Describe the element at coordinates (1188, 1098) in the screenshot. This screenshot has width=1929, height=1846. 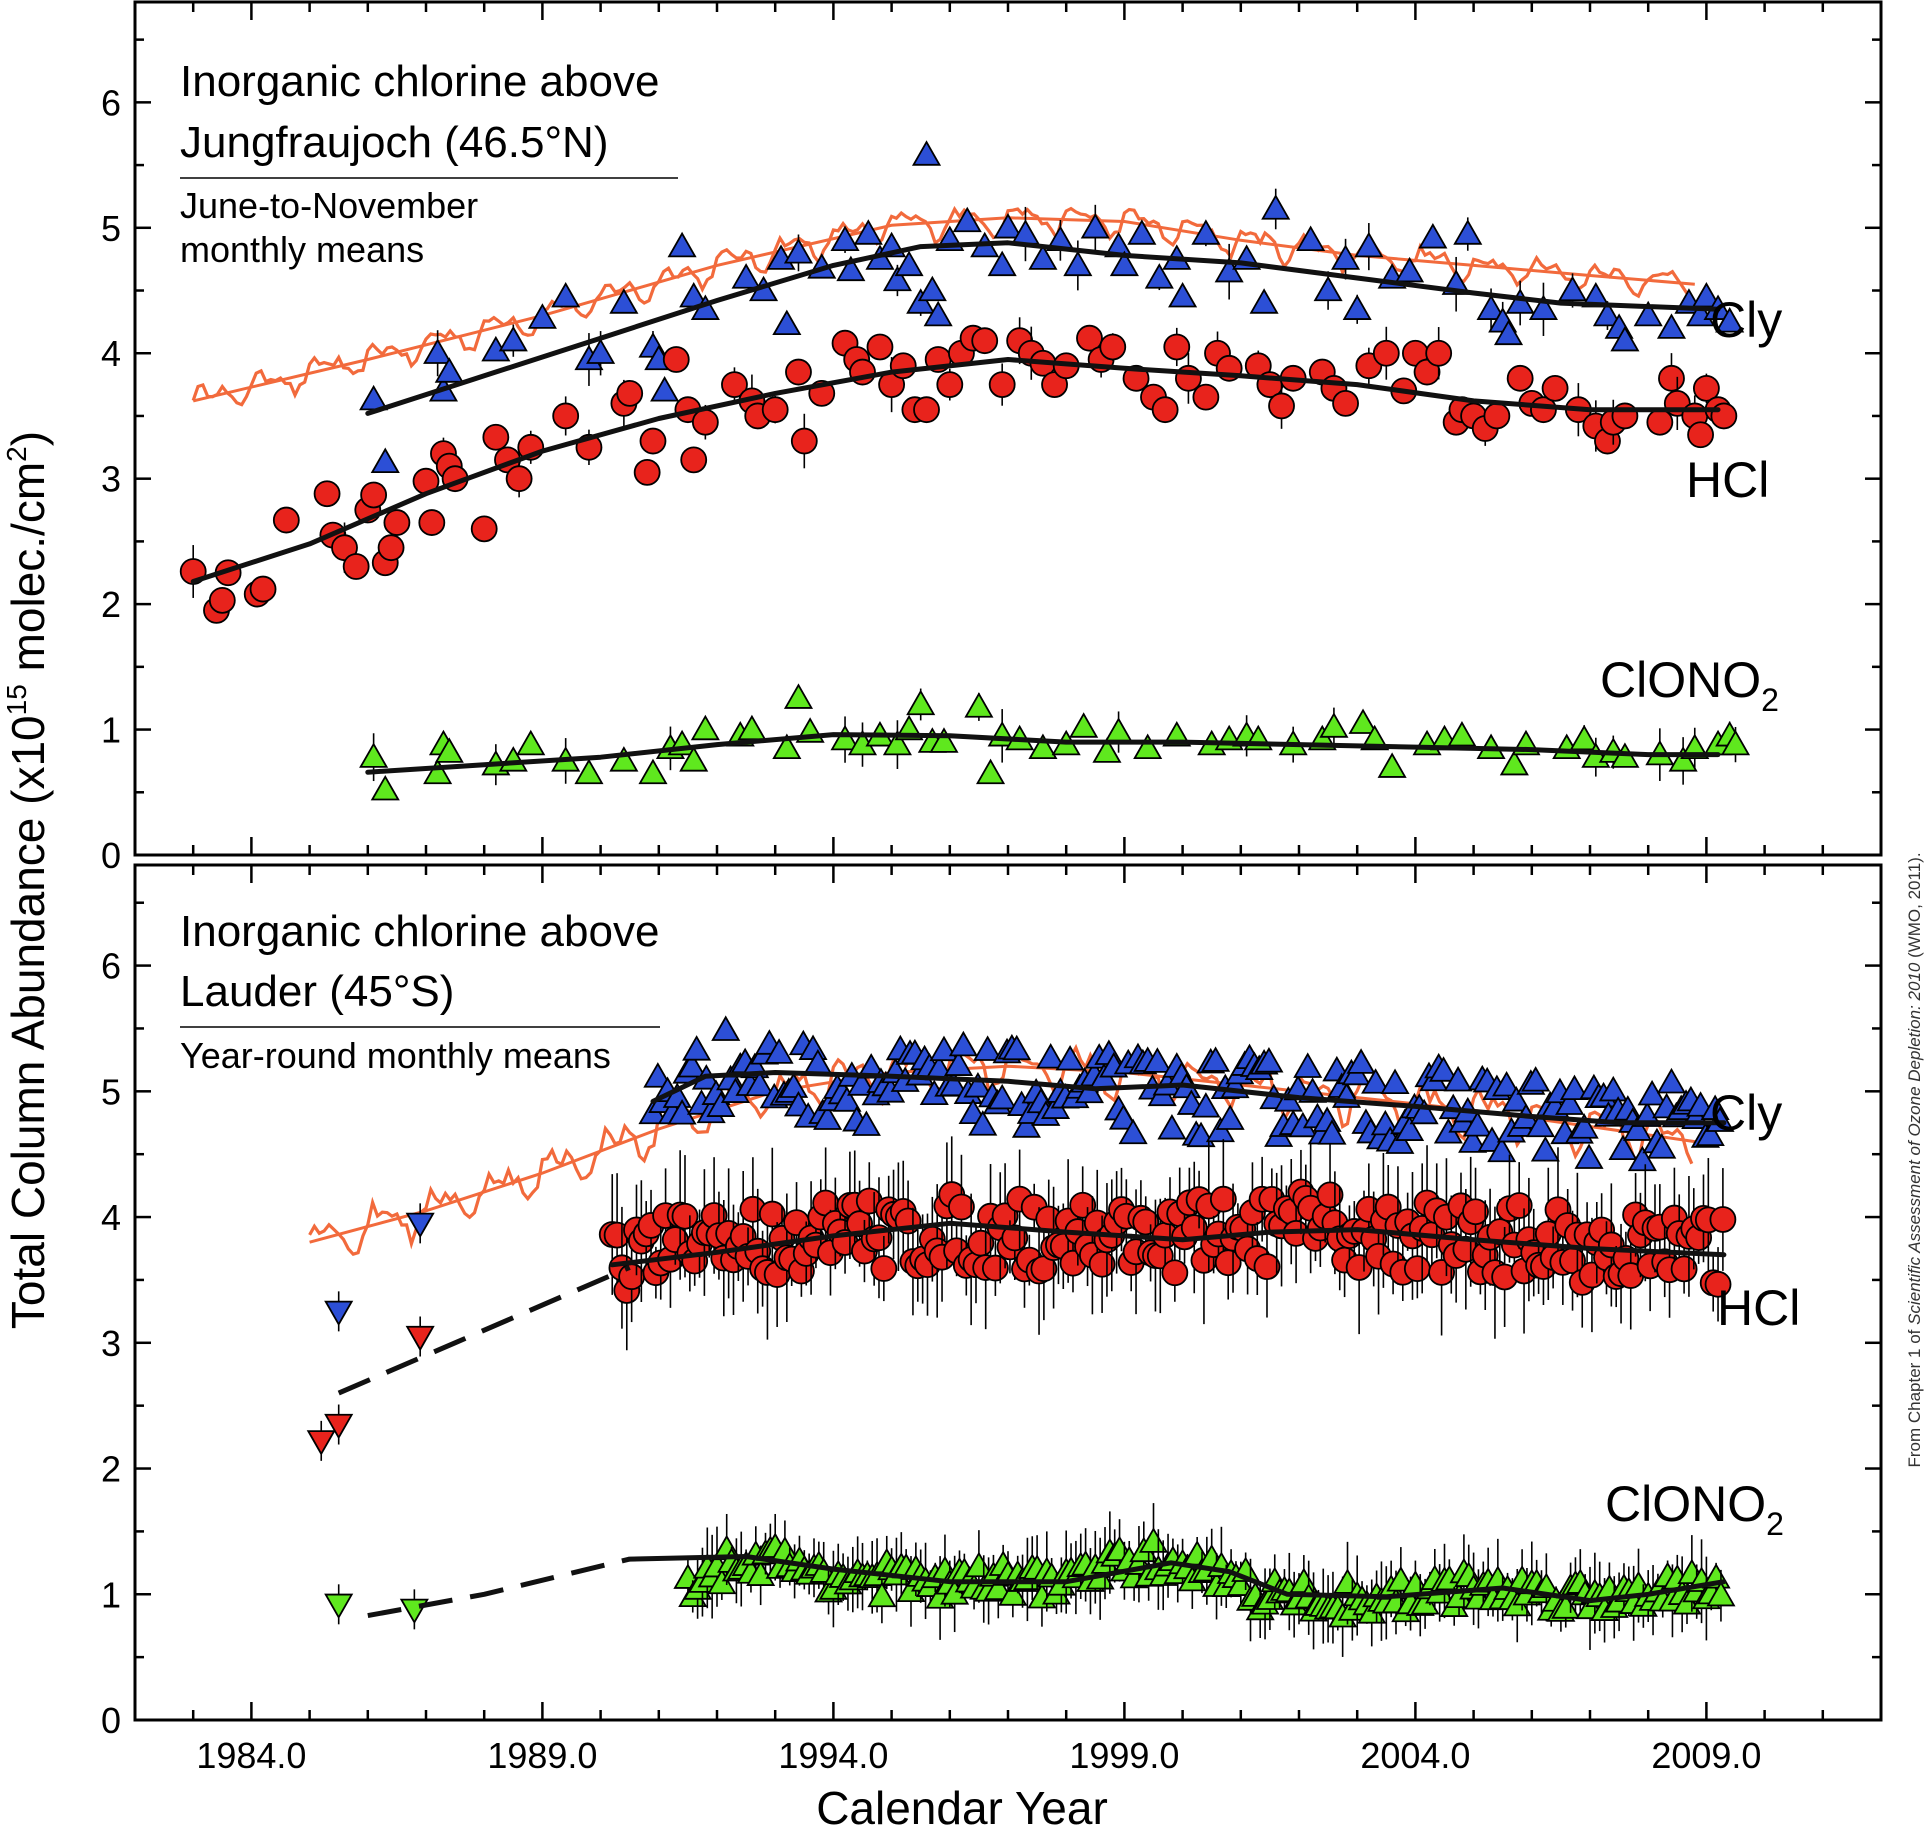
I see `bottom-cly-fit` at that location.